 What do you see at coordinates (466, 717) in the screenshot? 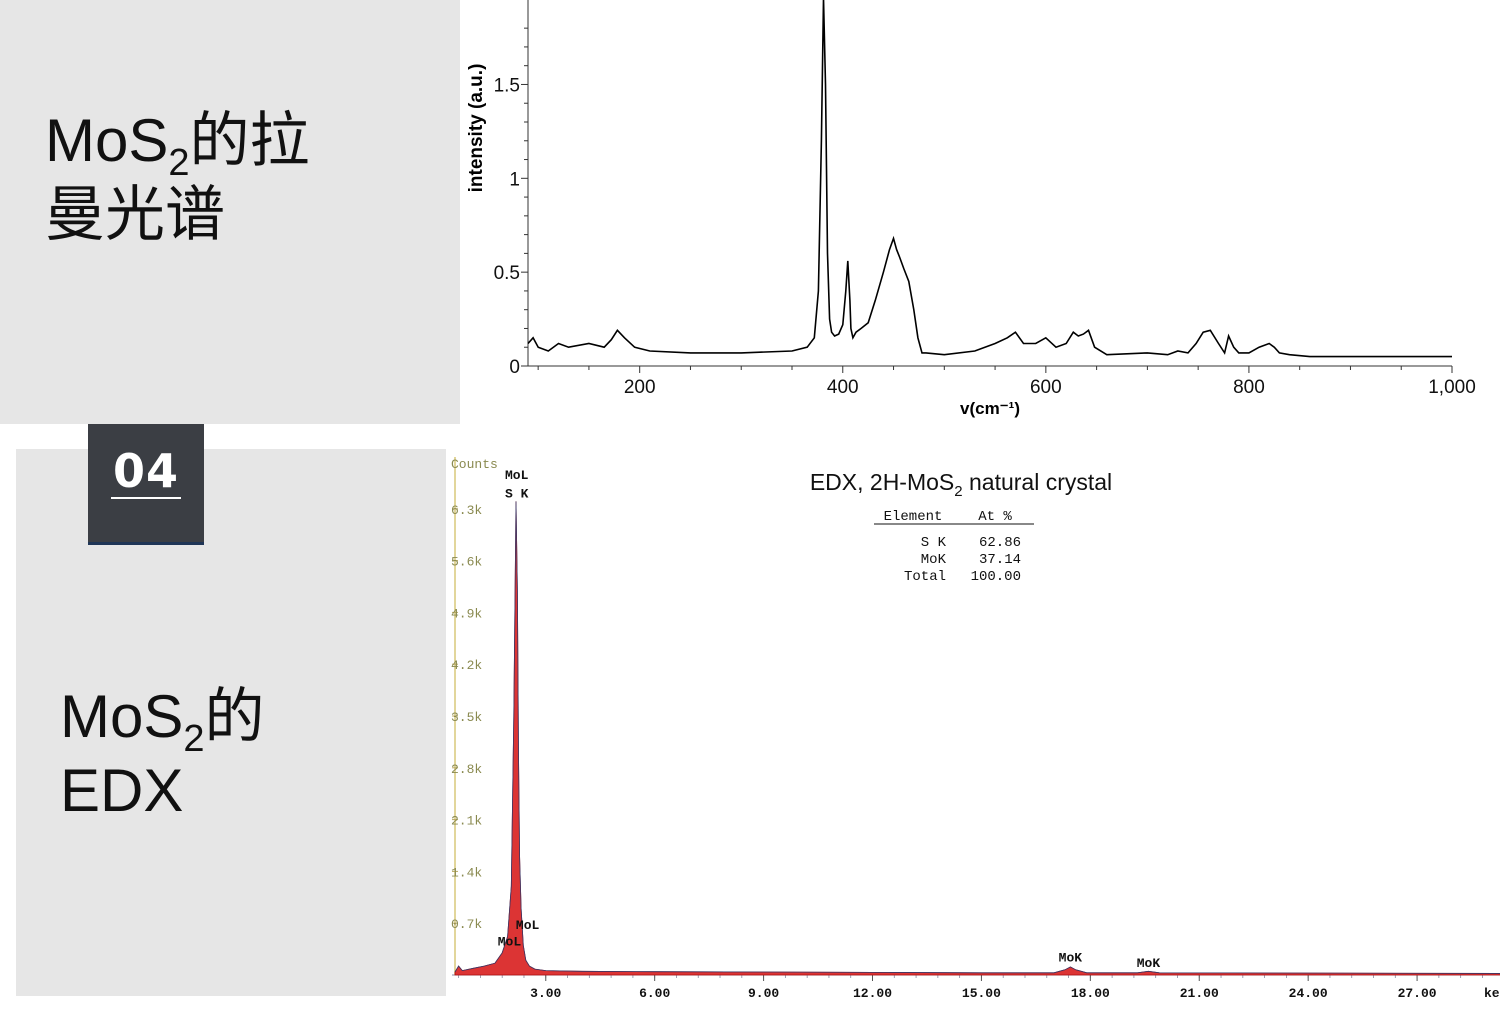
I see `edx-y-tick-label: 3.5k` at bounding box center [466, 717].